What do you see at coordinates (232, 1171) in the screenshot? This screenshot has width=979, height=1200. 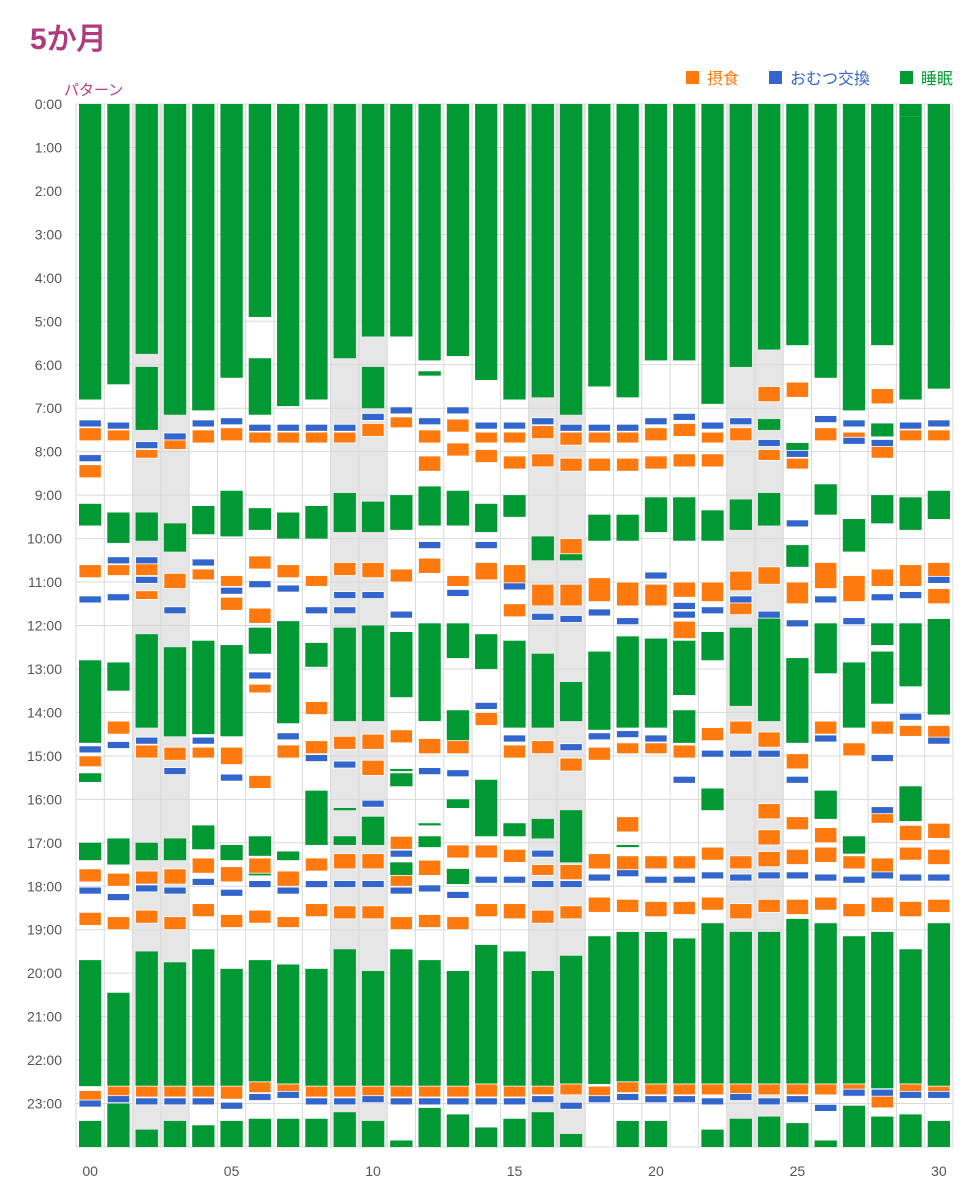 I see `x-tick-label: 05` at bounding box center [232, 1171].